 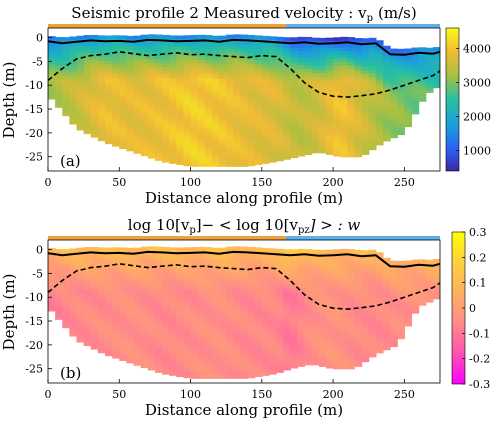 I want to click on colorbar-tick-label: 3000, so click(x=477, y=82).